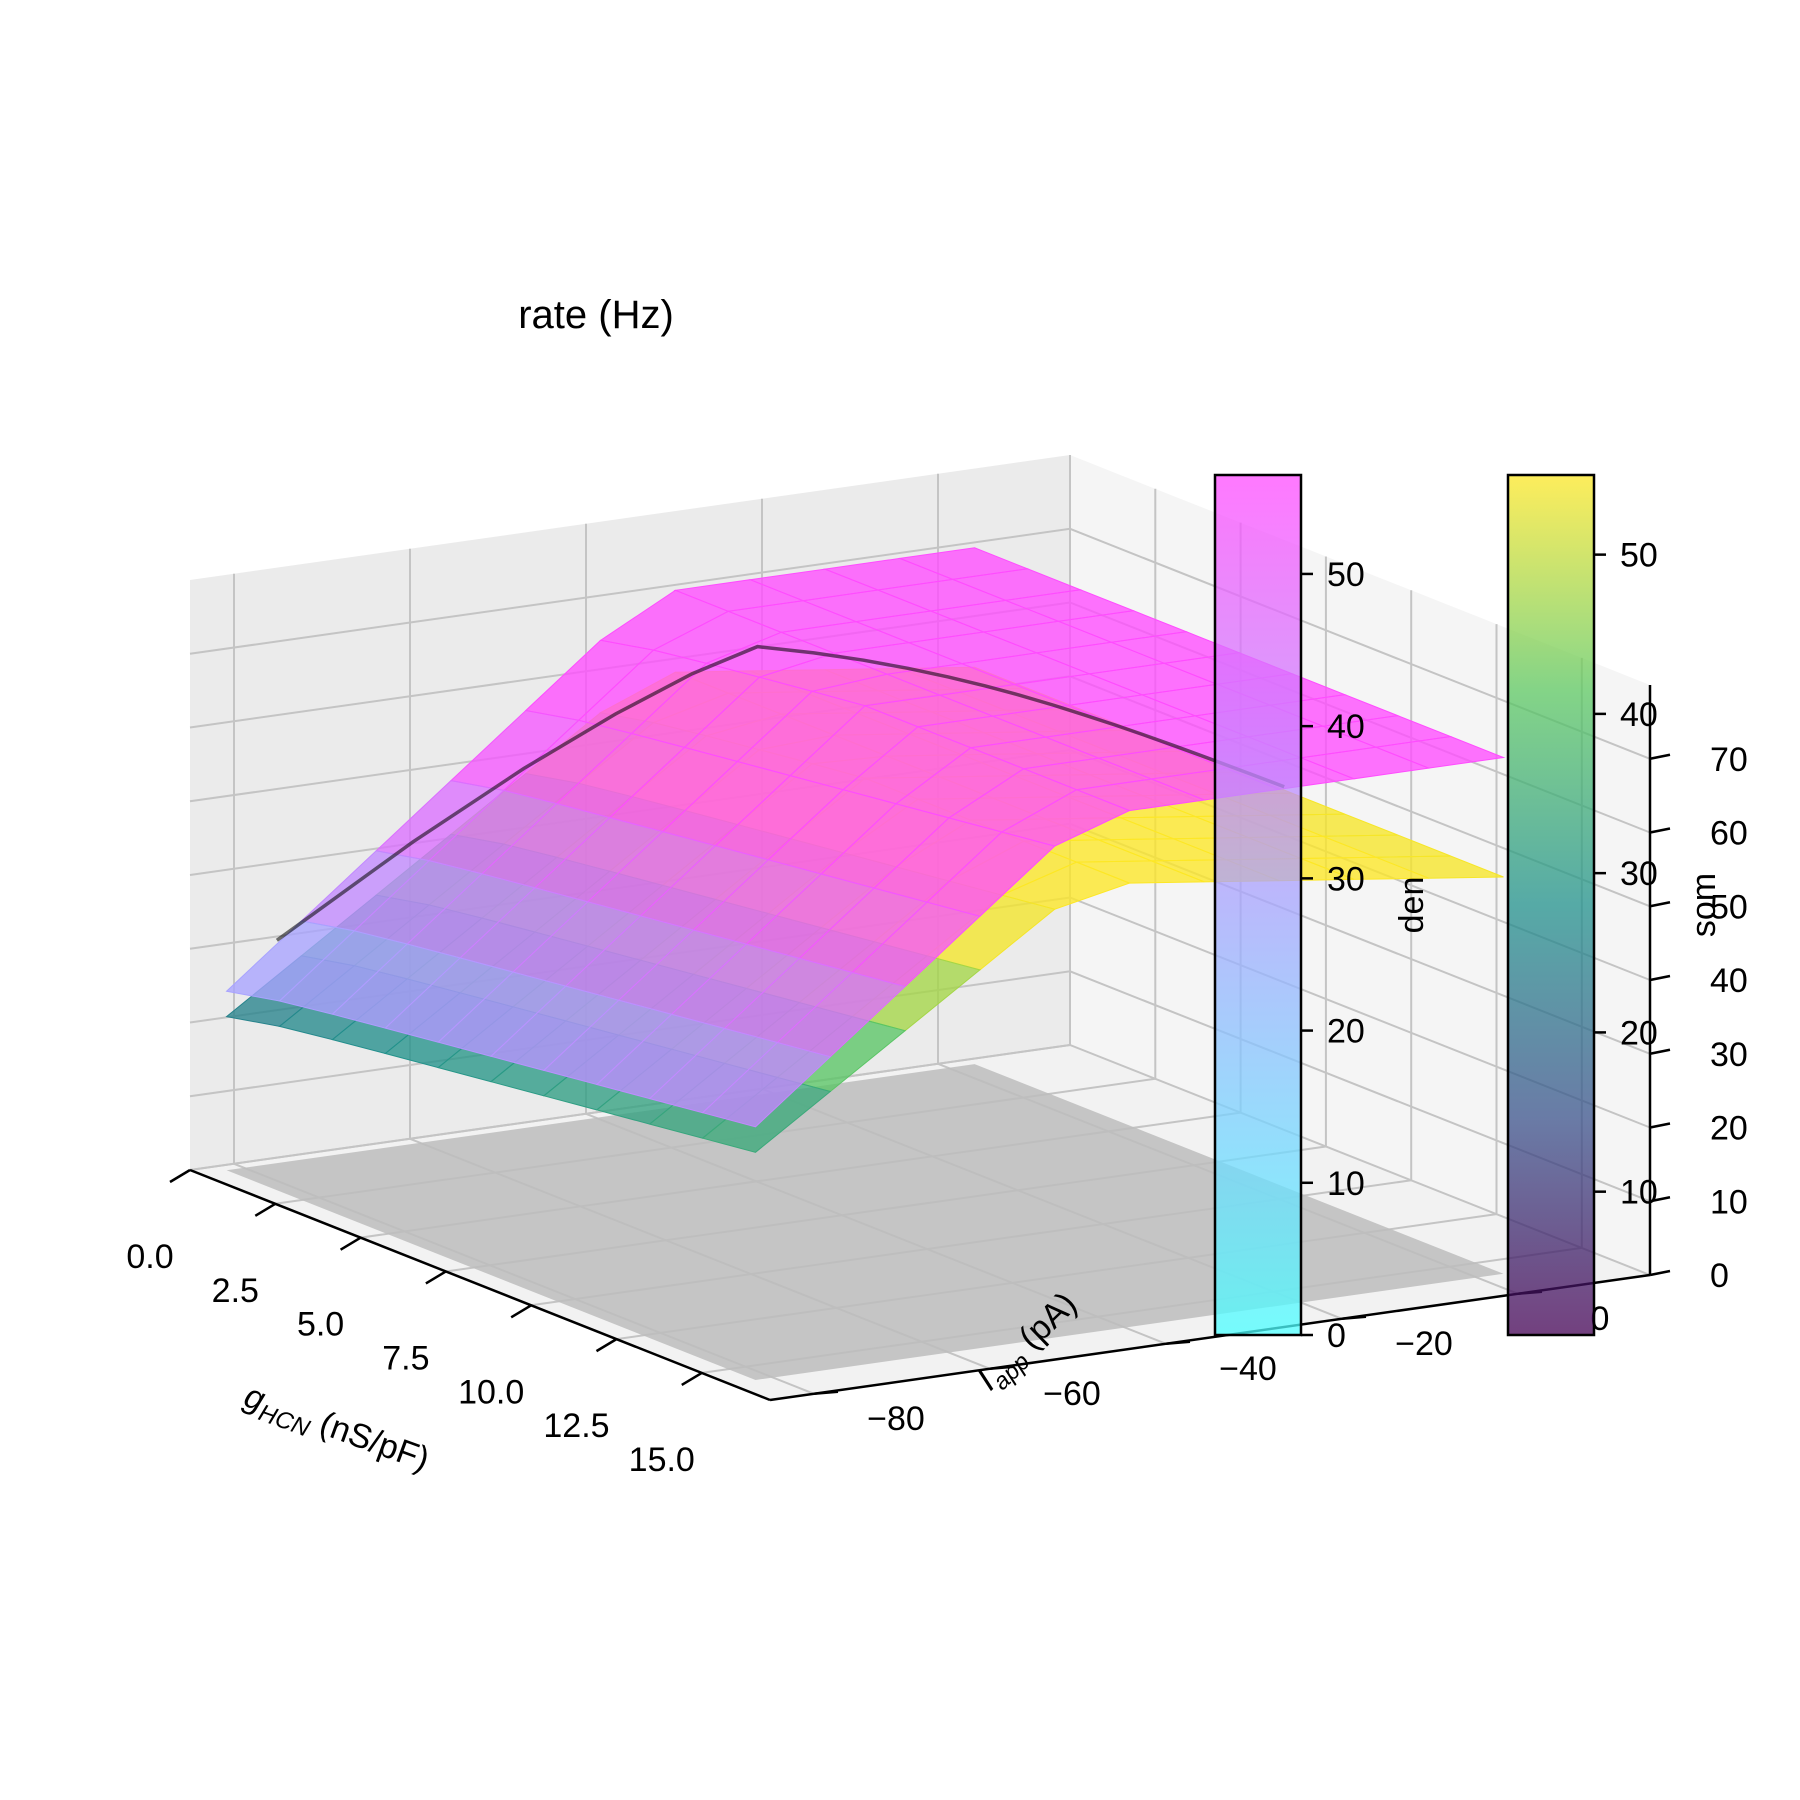 The width and height of the screenshot is (1800, 1800). I want to click on colorbar-den-tick-label: 40, so click(1346, 727).